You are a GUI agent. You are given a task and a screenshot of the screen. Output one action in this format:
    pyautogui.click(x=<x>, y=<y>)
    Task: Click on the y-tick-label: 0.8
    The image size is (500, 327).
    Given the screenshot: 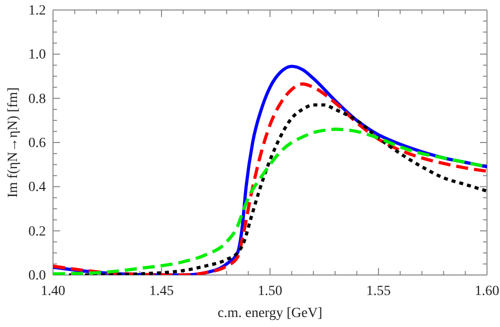 What is the action you would take?
    pyautogui.click(x=37, y=99)
    